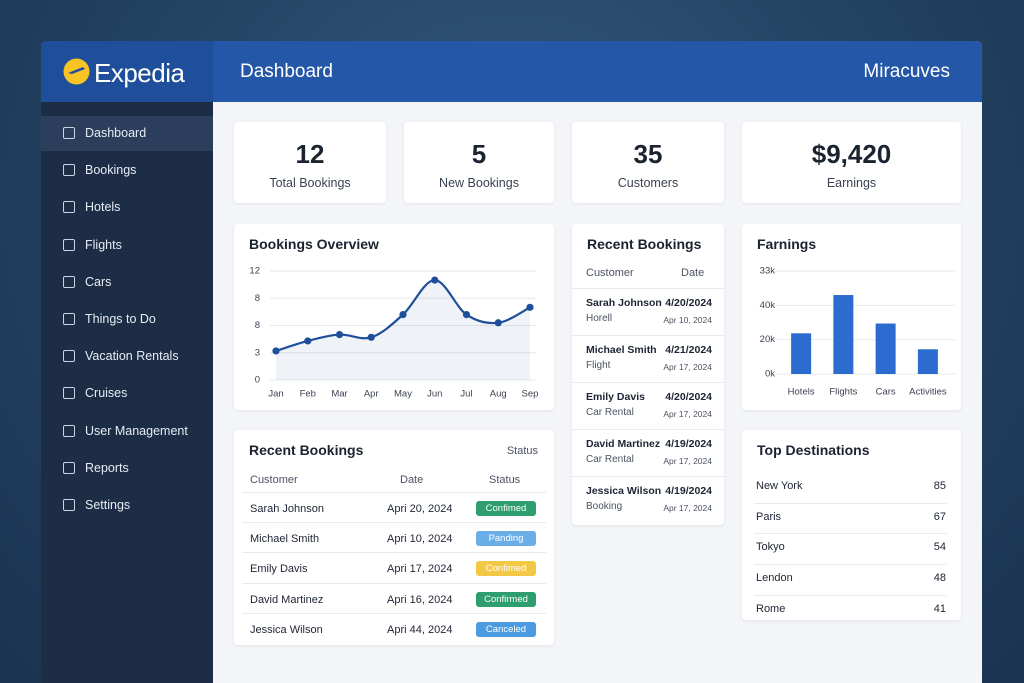 This screenshot has width=1024, height=683. What do you see at coordinates (604, 506) in the screenshot?
I see `booking-type: Booking` at bounding box center [604, 506].